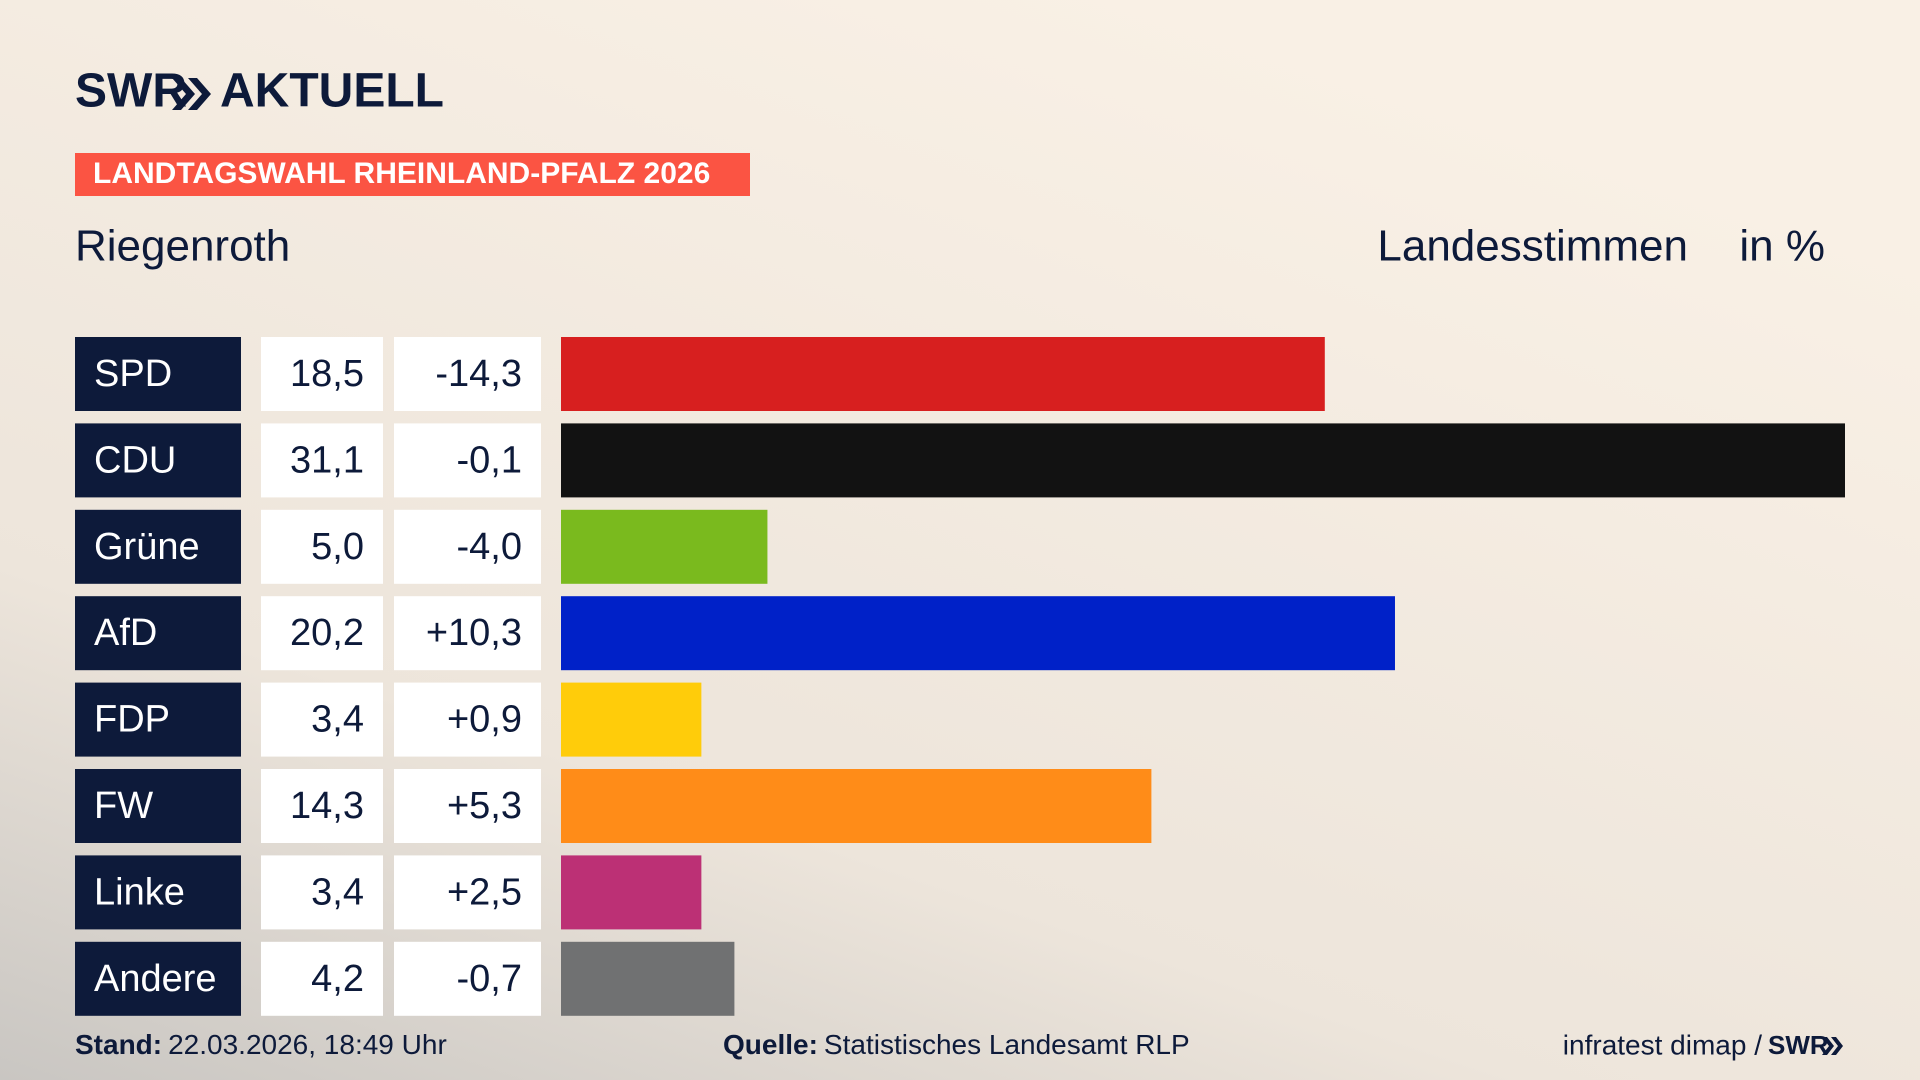 This screenshot has width=1920, height=1080. I want to click on value-label: 20,2, so click(327, 633).